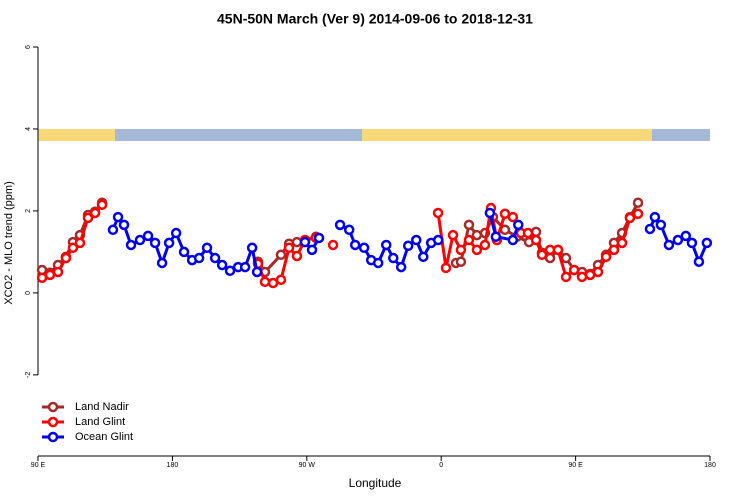 This screenshot has height=500, width=750. What do you see at coordinates (307, 465) in the screenshot?
I see `x-tick-label: 90 W` at bounding box center [307, 465].